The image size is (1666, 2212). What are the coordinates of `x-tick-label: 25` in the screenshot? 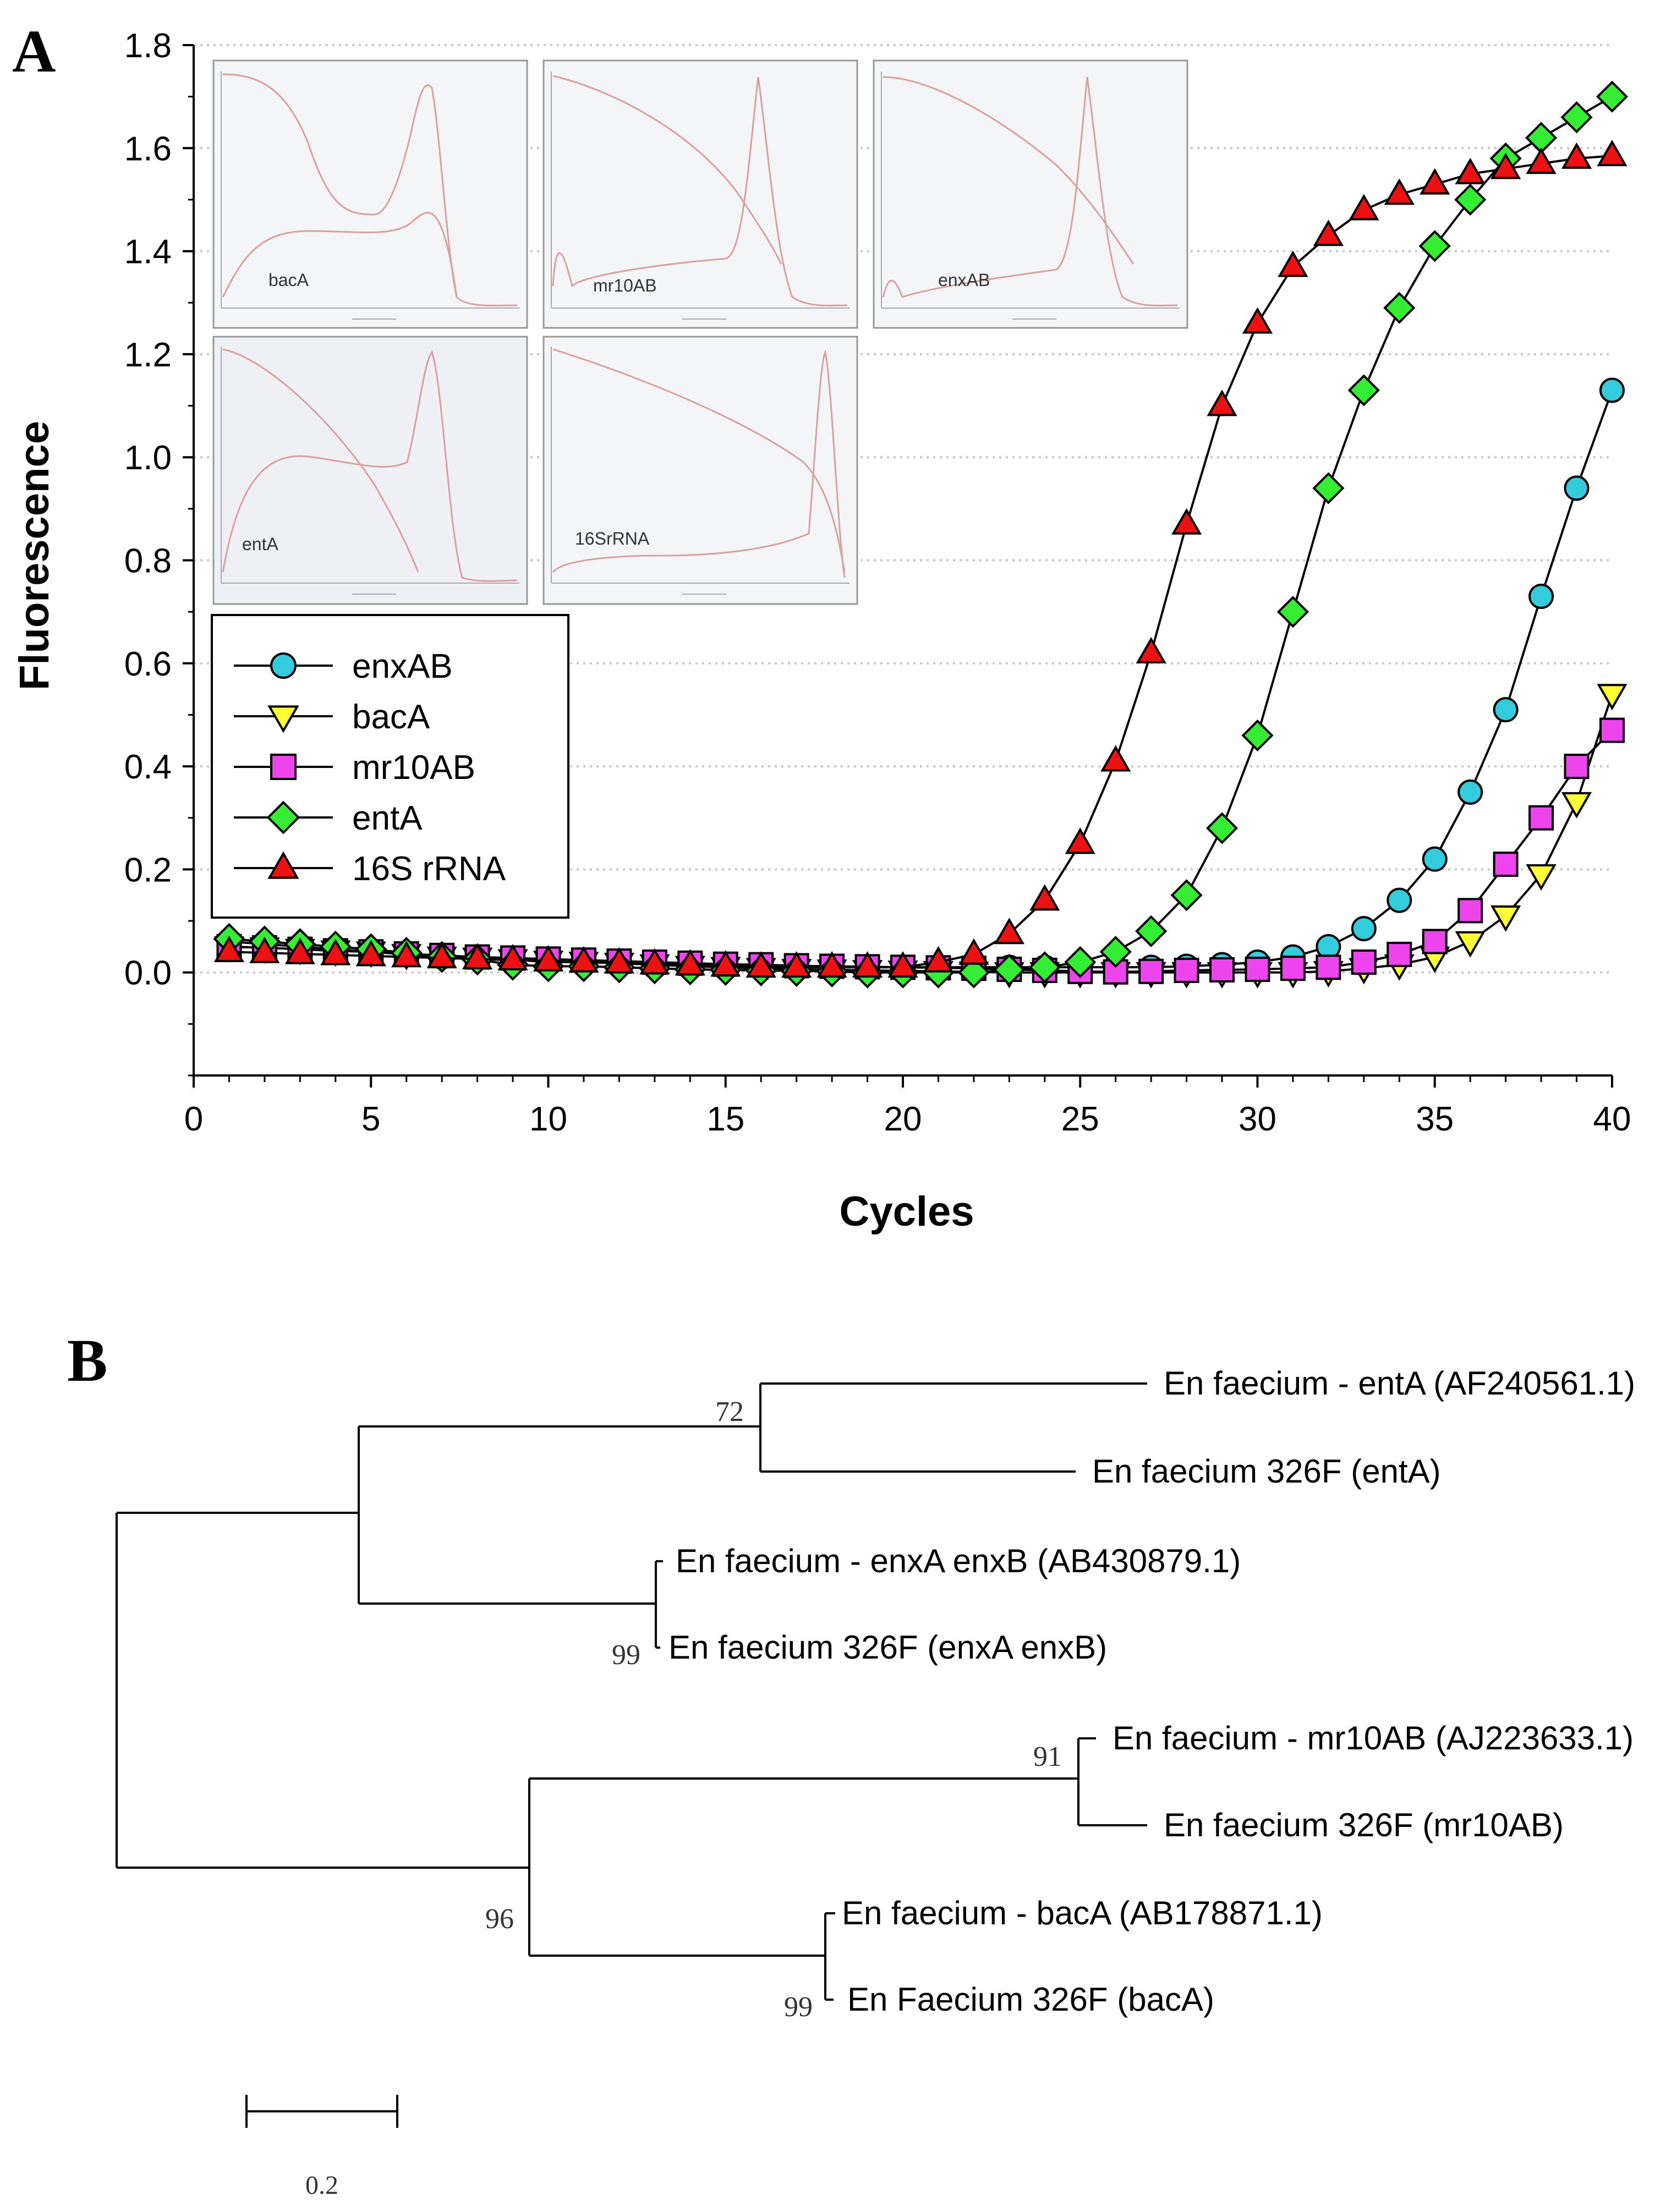 It's located at (1080, 1119).